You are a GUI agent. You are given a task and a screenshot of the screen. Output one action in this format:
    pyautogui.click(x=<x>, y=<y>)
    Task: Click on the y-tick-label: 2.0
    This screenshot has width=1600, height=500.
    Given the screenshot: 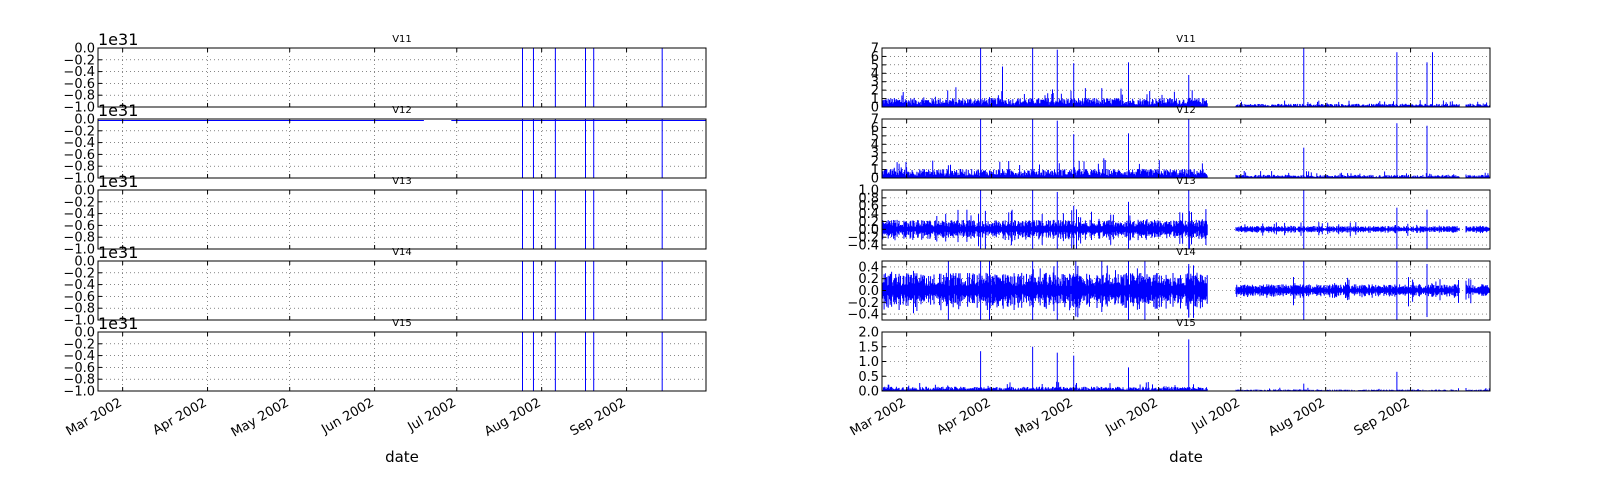 What is the action you would take?
    pyautogui.click(x=868, y=333)
    